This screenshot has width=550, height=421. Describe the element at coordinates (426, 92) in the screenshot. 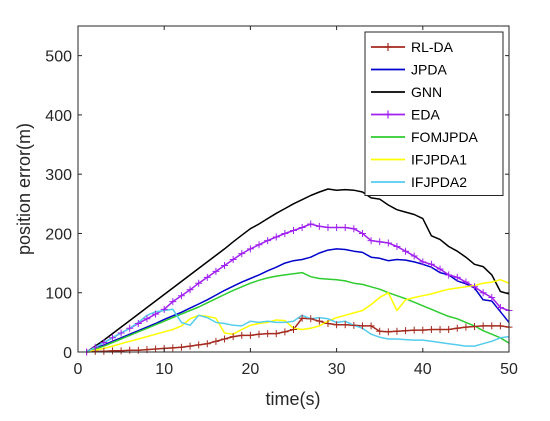

I see `legend-label-gnn: GNN` at that location.